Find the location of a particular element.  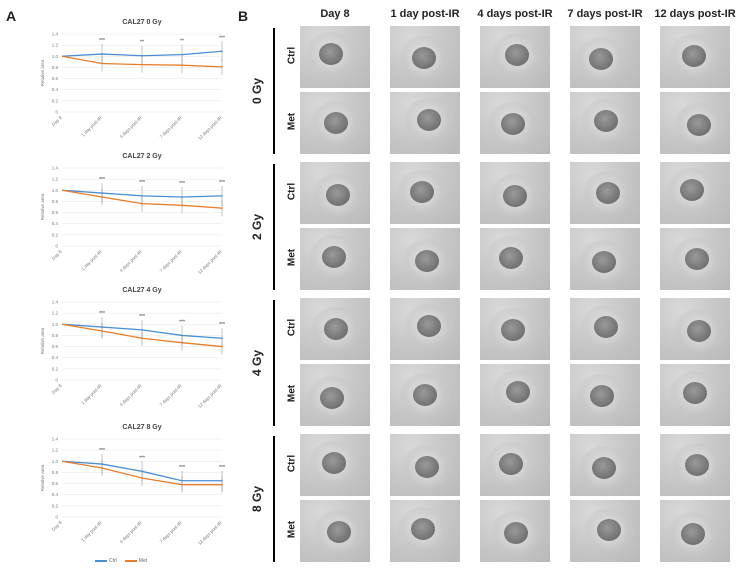

dose-label: 8 Gy is located at coordinates (257, 499).